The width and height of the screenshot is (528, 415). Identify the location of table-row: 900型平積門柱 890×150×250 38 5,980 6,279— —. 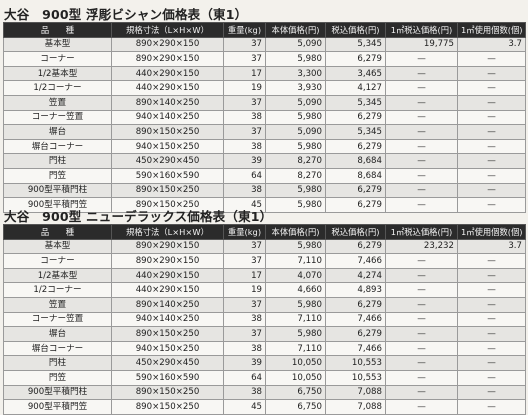
(264, 190).